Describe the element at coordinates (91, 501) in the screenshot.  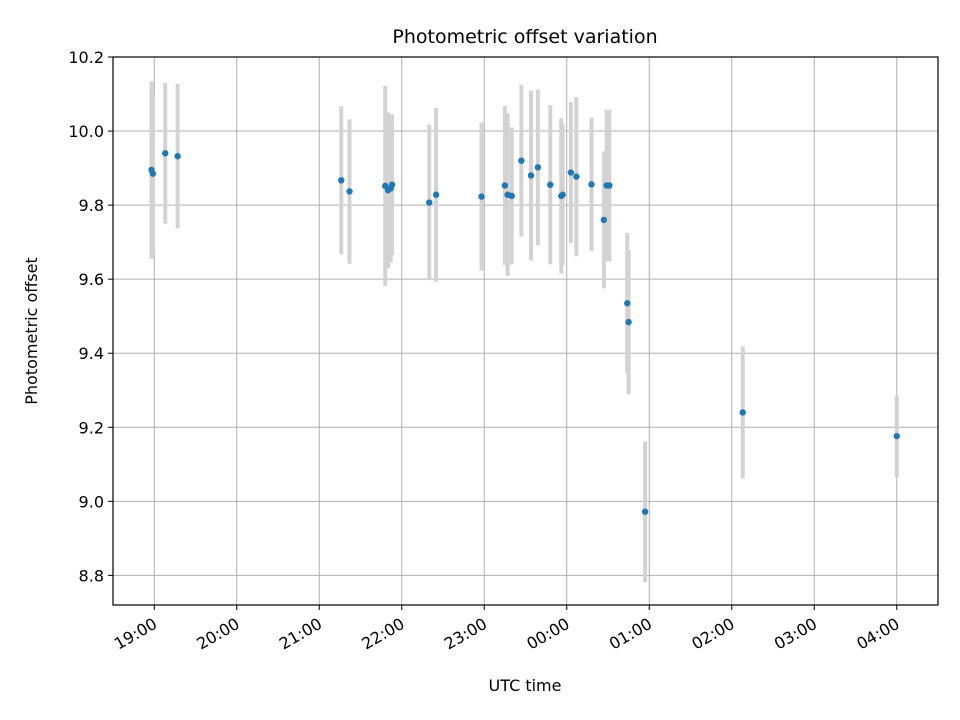
I see `y-tick-label: 9.0` at that location.